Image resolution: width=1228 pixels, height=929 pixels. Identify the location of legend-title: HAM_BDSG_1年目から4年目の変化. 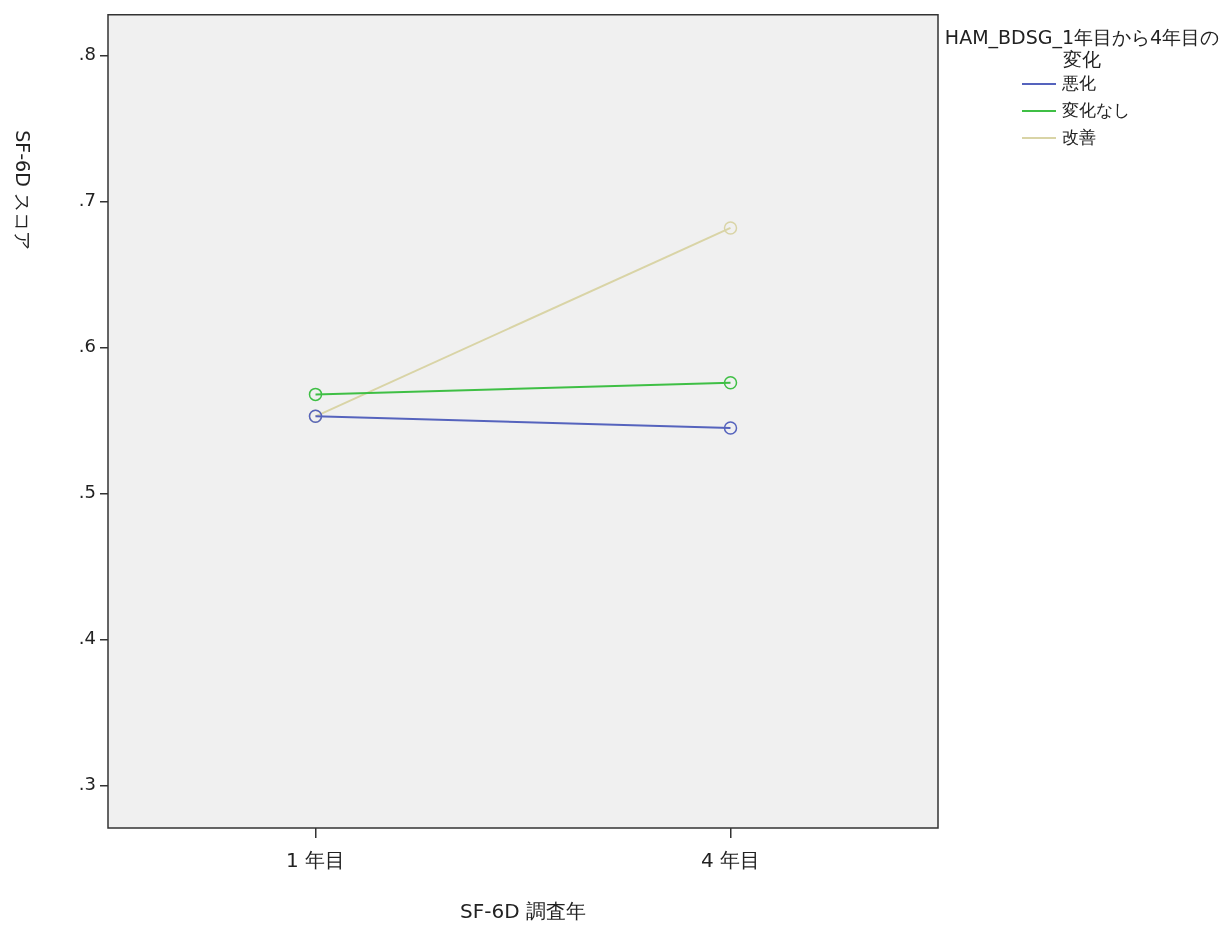
(1082, 48).